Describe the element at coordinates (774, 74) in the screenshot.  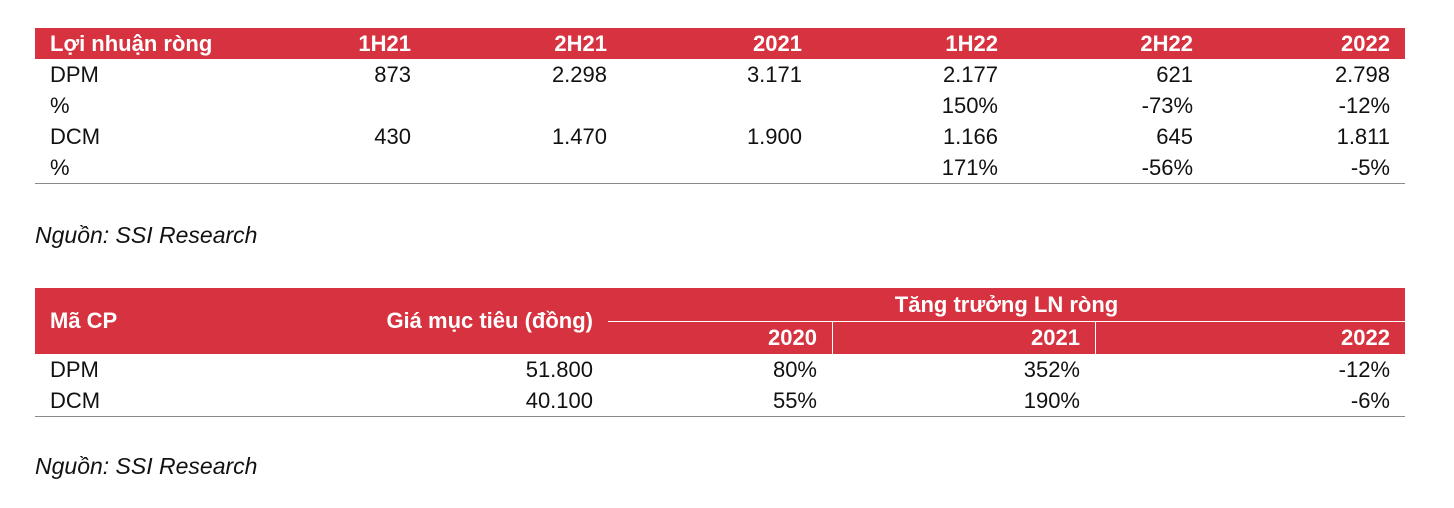
I see `cell-2021: 3.171` at that location.